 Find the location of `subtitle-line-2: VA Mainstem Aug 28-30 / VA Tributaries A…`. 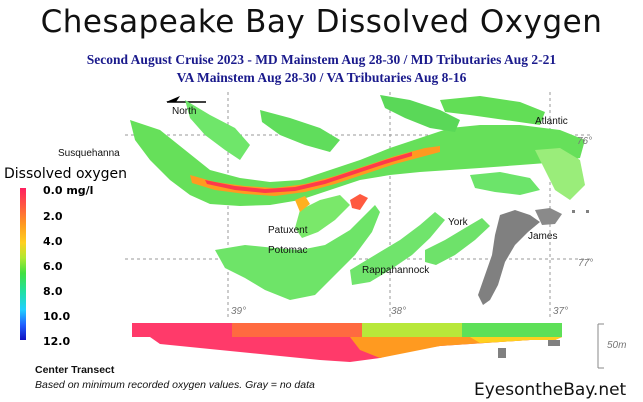

subtitle-line-2: VA Mainstem Aug 28-30 / VA Tributaries A… is located at coordinates (321, 77).